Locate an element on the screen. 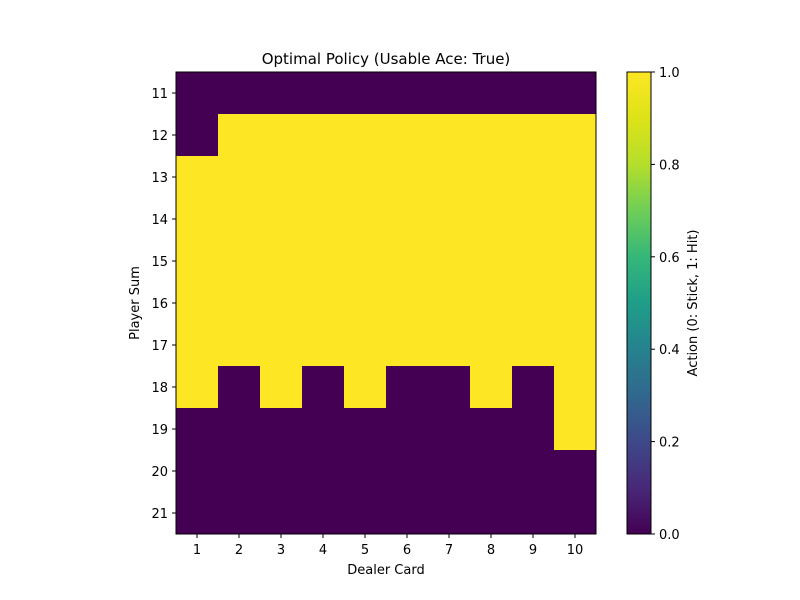 Image resolution: width=800 pixels, height=600 pixels. y-tick-label: 11 is located at coordinates (159, 94).